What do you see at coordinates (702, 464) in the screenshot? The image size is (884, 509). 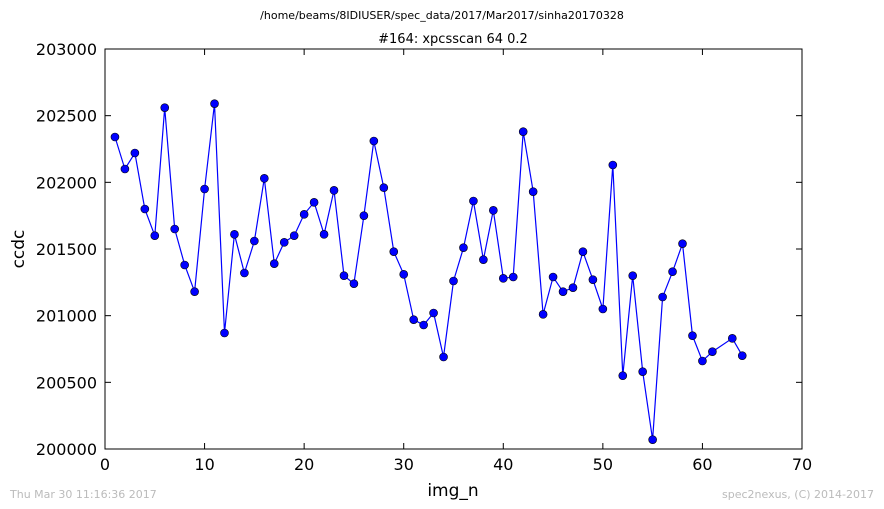 I see `x-tick-label: 60` at bounding box center [702, 464].